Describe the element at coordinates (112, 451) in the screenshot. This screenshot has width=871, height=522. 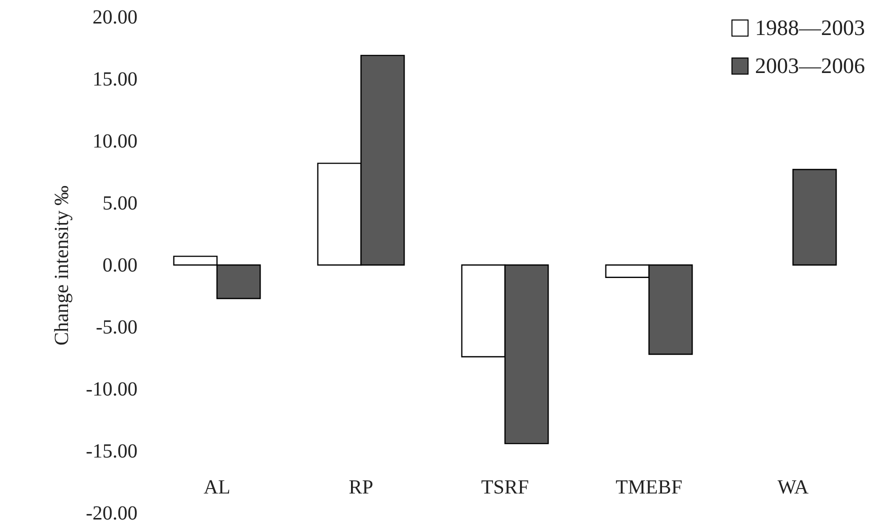
I see `y-tick-label: -15.00` at that location.